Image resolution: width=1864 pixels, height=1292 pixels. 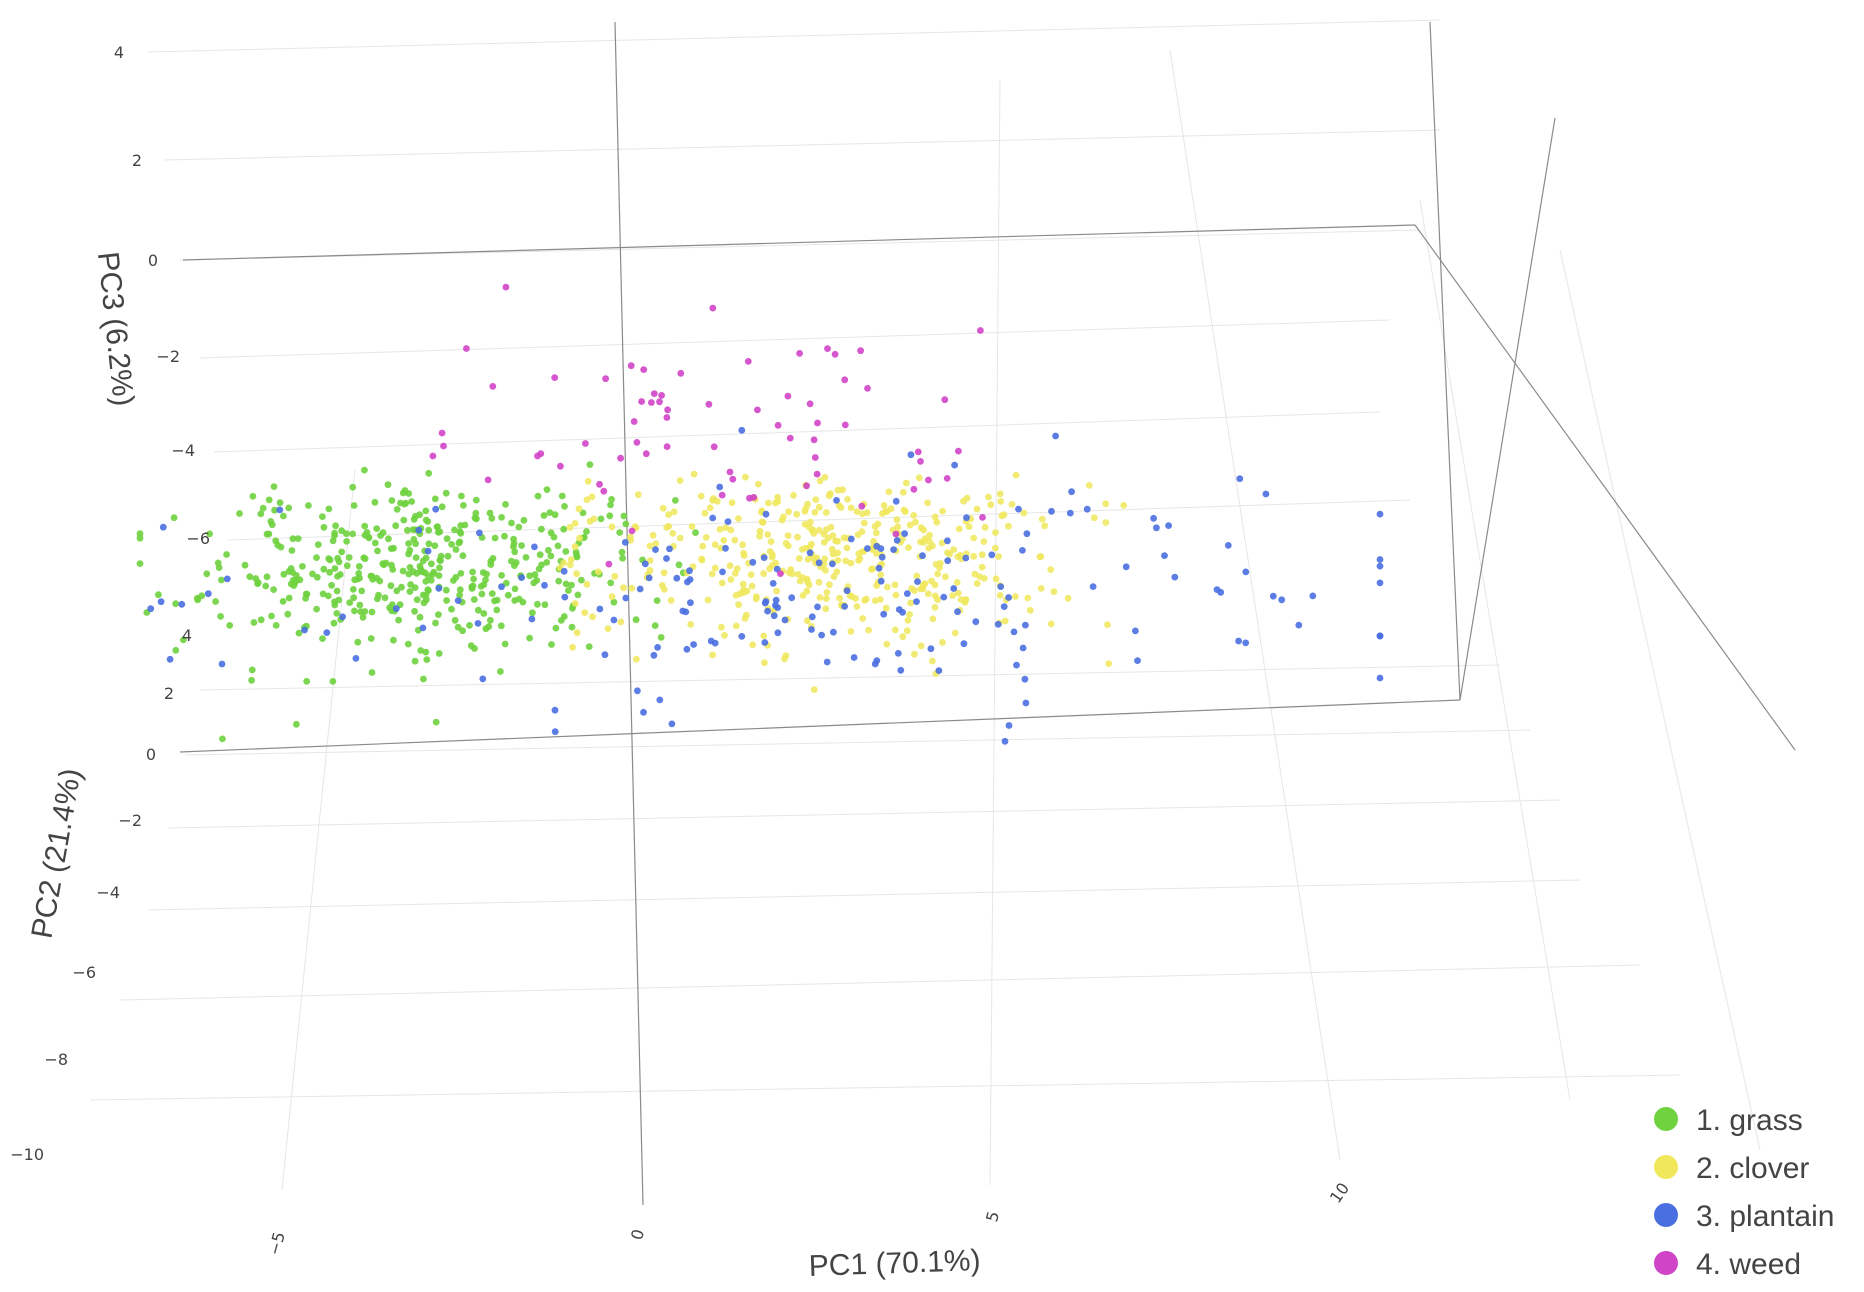 I want to click on axis-line, so click(x=1445, y=361).